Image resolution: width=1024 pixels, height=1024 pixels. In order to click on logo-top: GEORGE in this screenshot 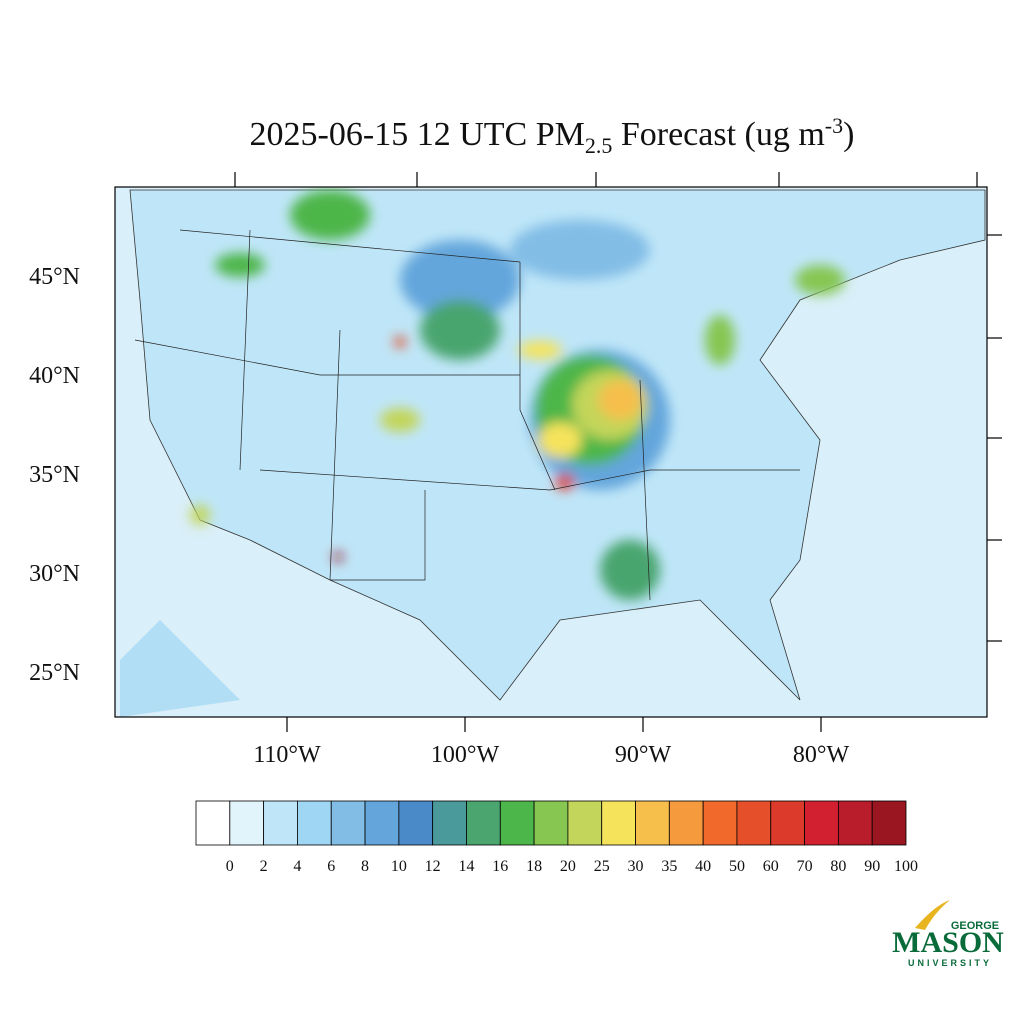, I will do `click(975, 926)`.